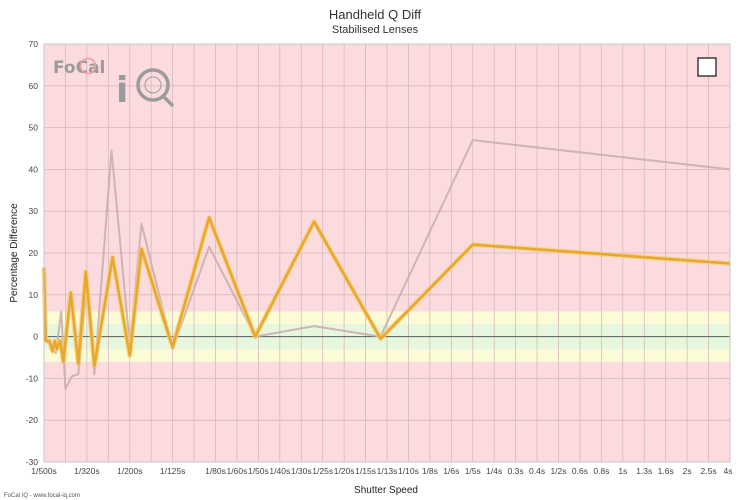 The image size is (750, 500). I want to click on logo-focal-text: FoCal, so click(79, 68).